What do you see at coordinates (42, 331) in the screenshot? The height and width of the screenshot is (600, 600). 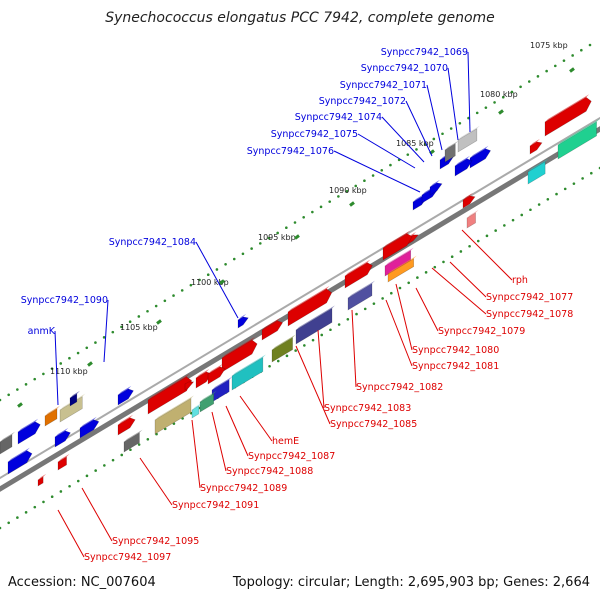 I see `callout-top-9: anmK` at bounding box center [42, 331].